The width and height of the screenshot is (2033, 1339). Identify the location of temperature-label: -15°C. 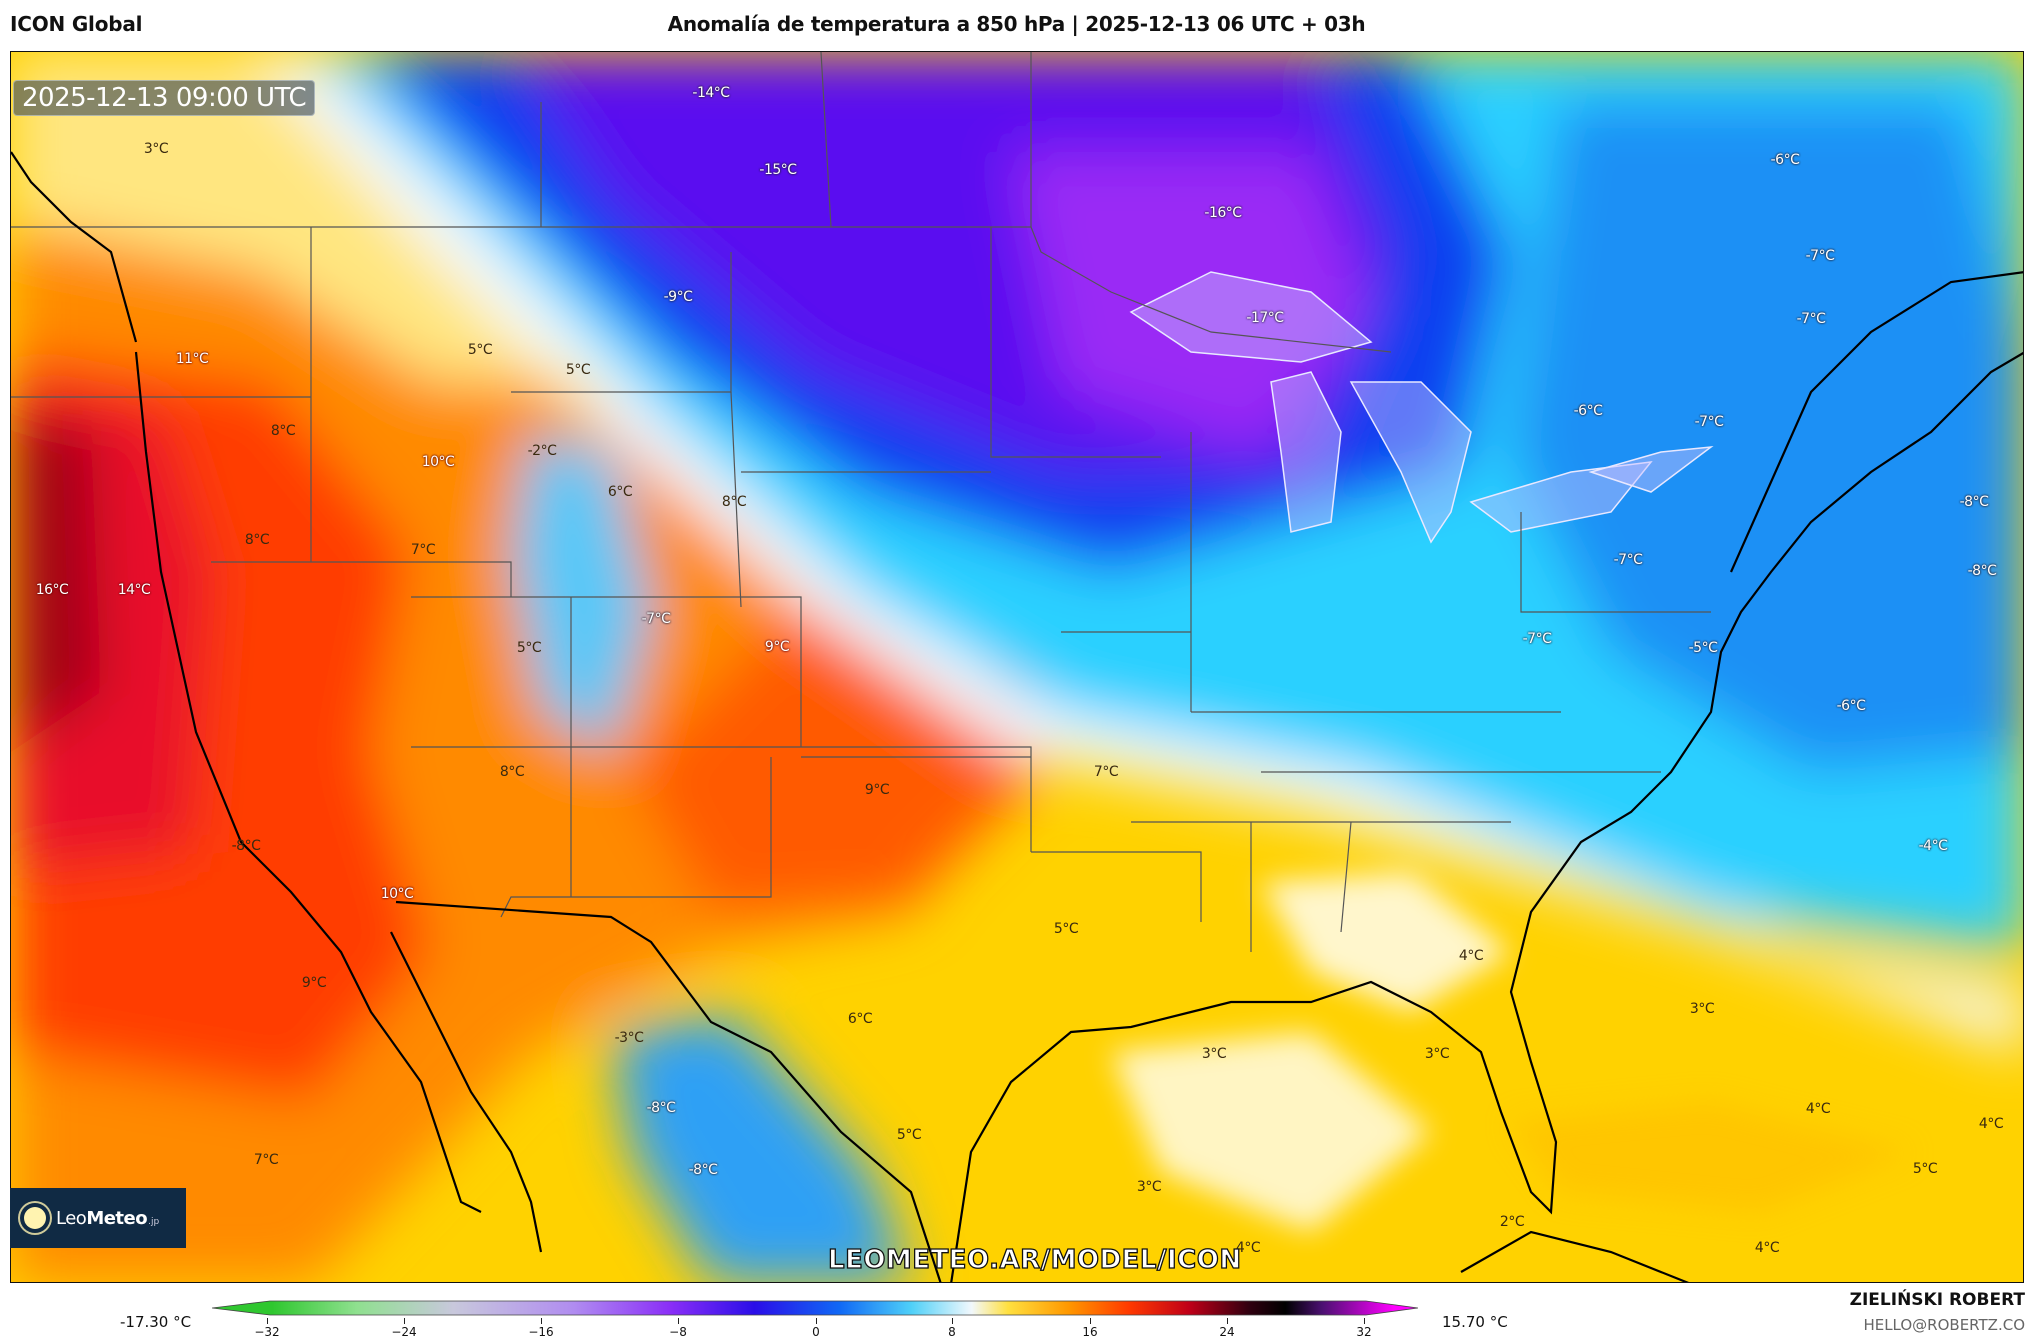
(778, 170).